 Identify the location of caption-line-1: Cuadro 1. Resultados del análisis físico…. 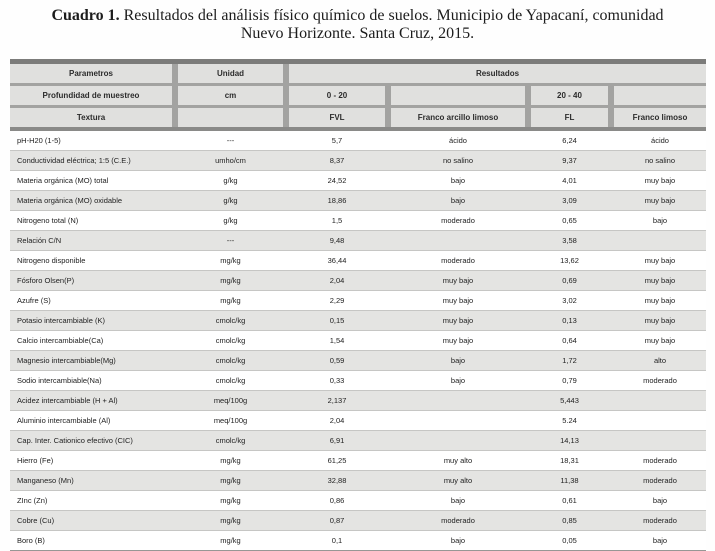
(357, 16).